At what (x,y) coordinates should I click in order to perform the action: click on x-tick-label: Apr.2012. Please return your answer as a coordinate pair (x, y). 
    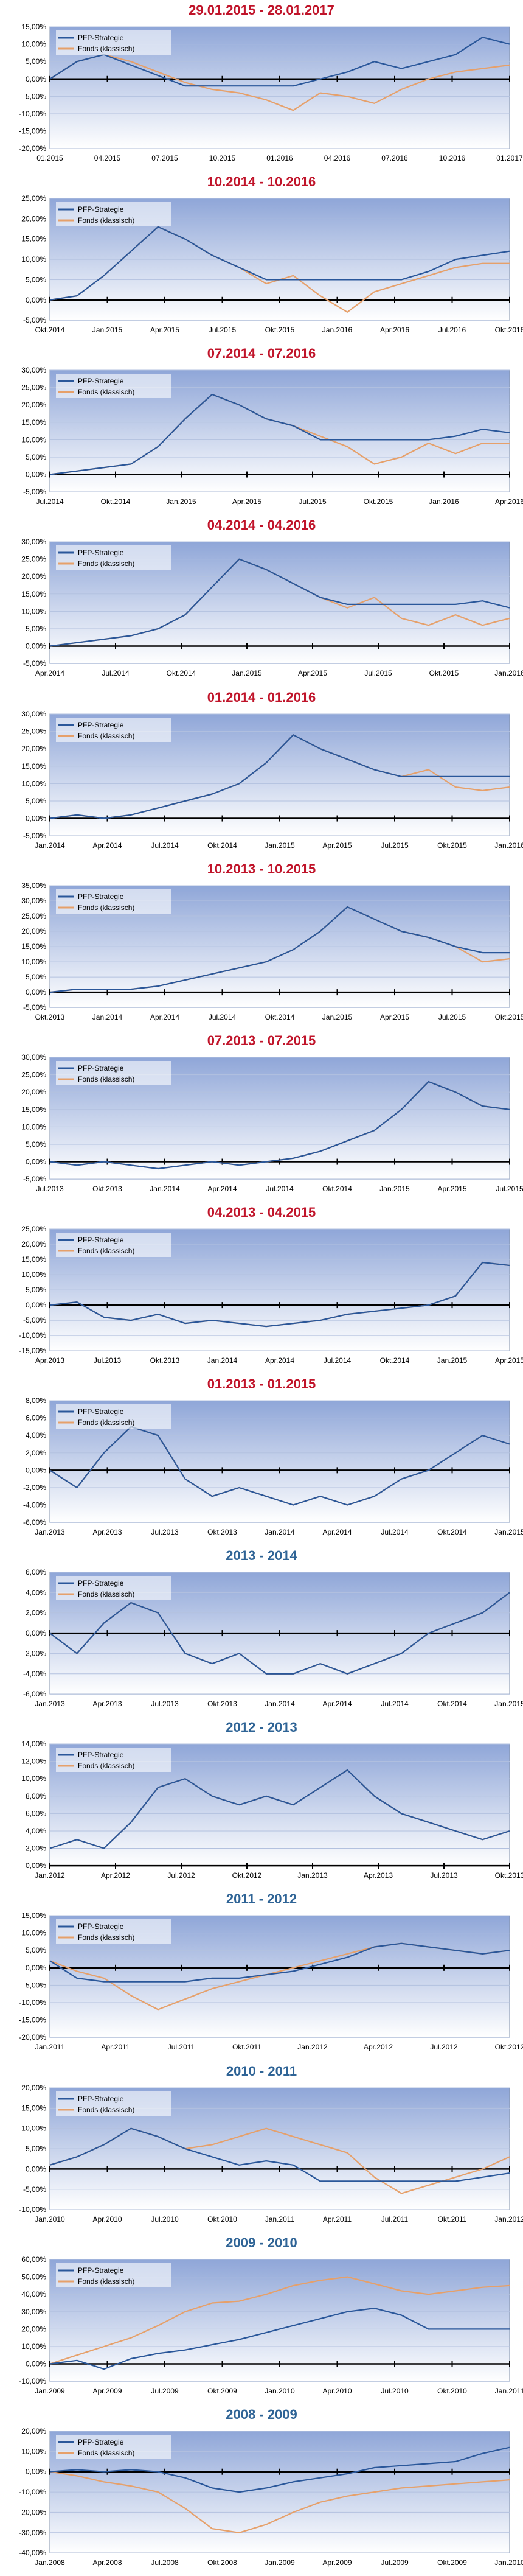
    Looking at the image, I should click on (378, 2048).